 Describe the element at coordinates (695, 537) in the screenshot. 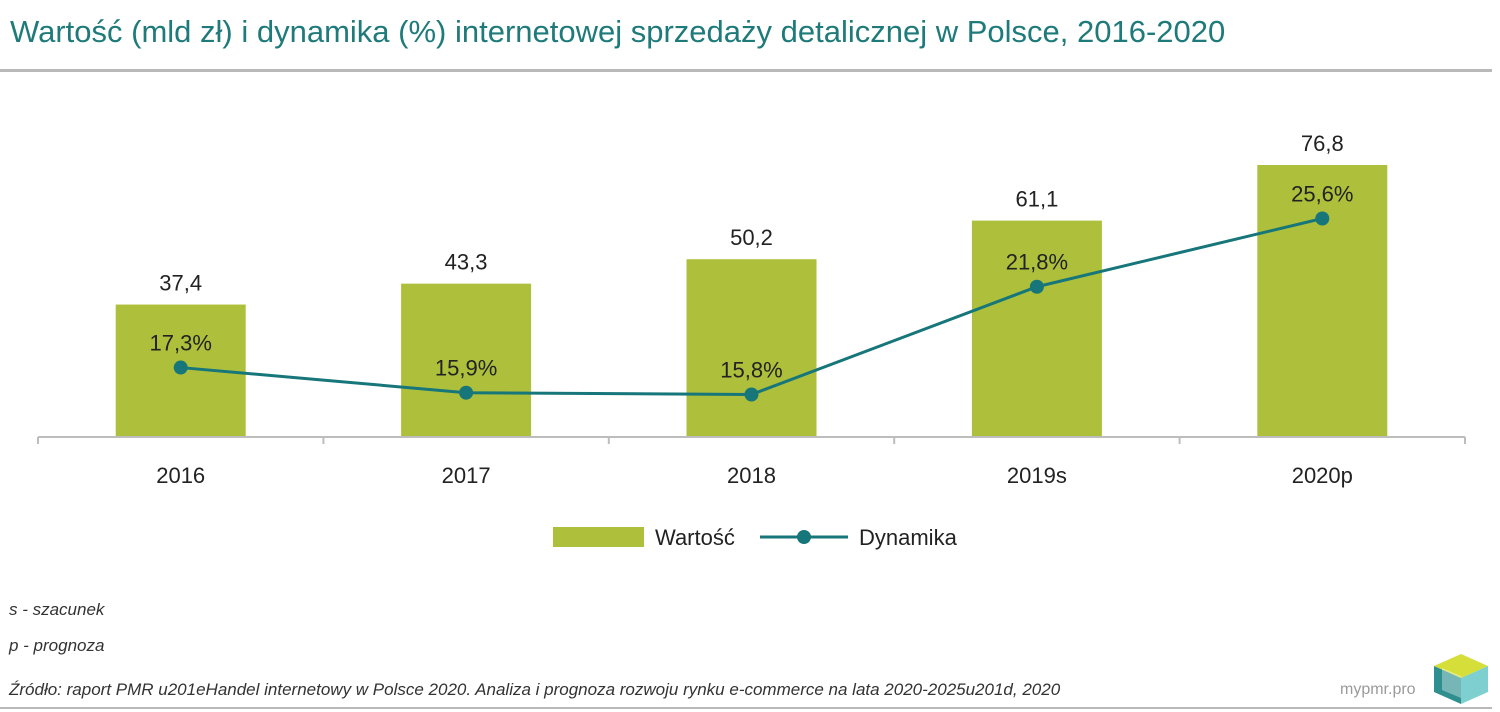

I see `legend-wartosc-label: Wartość` at that location.